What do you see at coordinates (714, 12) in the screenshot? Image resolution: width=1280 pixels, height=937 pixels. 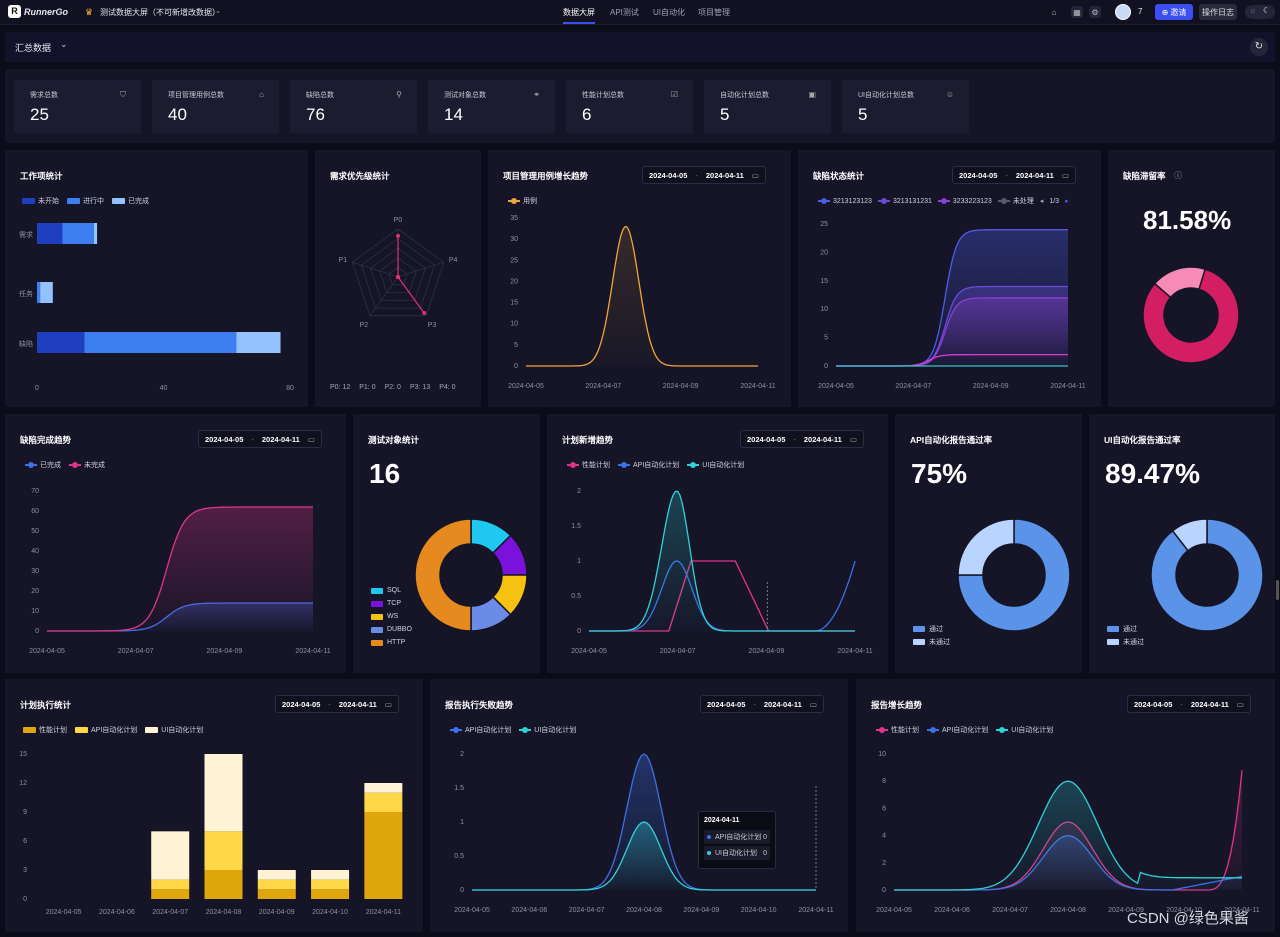 I see `nav-project: 项目管理` at bounding box center [714, 12].